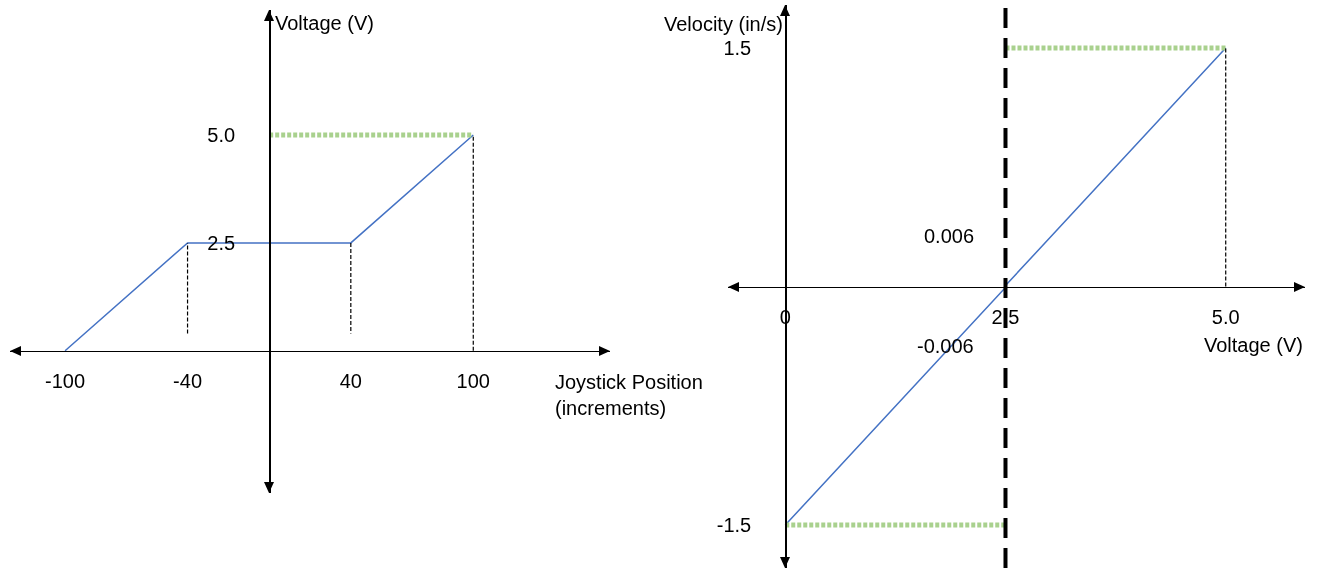 This screenshot has height=571, width=1320. Describe the element at coordinates (187, 381) in the screenshot. I see `x-tick-label: -40` at that location.